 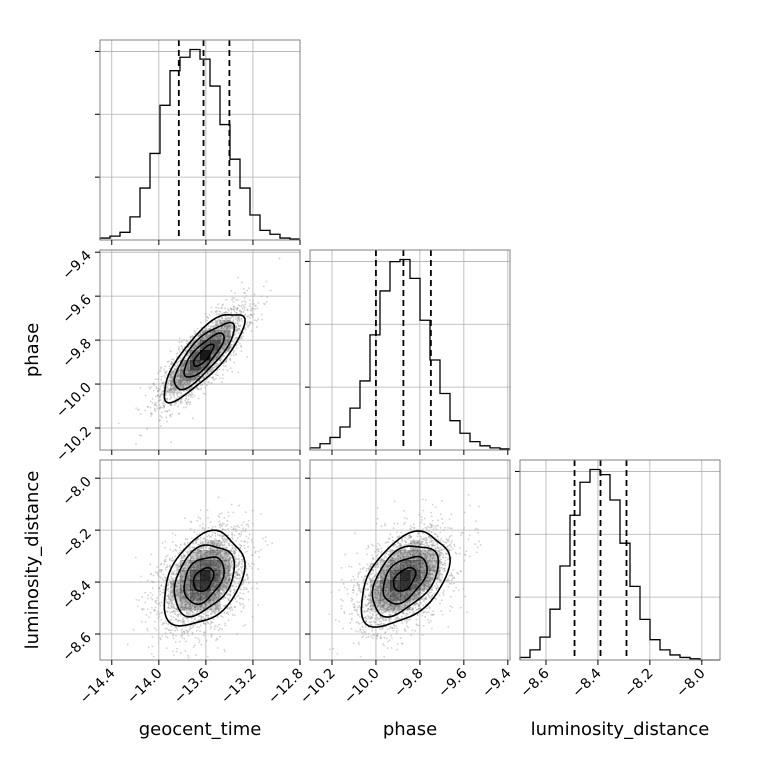 I want to click on panel-frame-luminosity_distance, so click(x=620, y=560).